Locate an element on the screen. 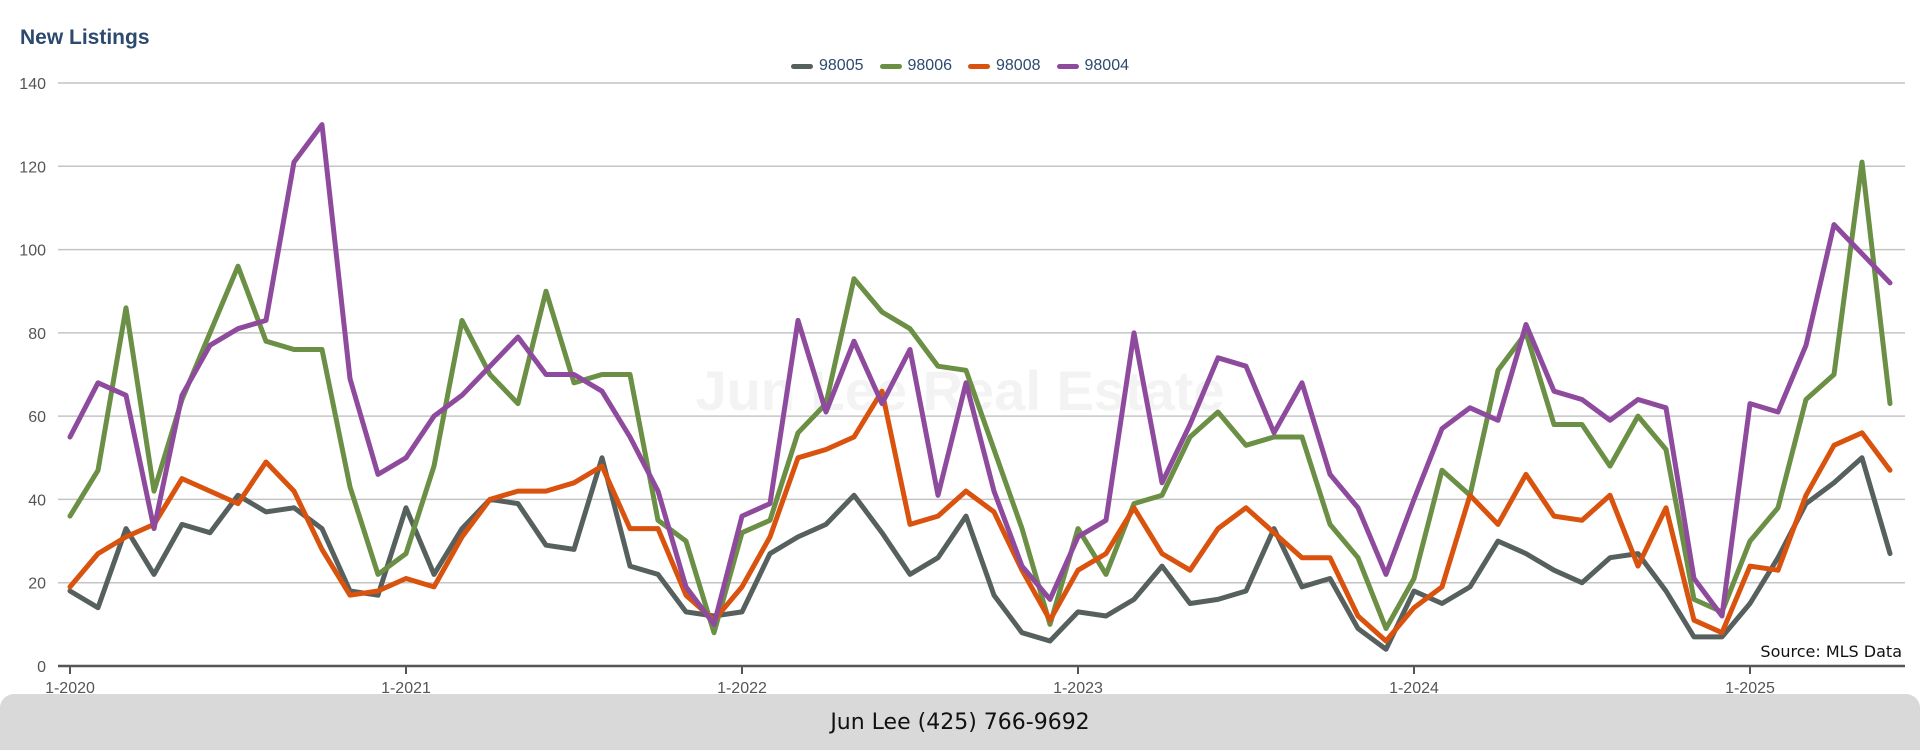  footer-bar: Jun Lee (425) 766-9692 is located at coordinates (960, 722).